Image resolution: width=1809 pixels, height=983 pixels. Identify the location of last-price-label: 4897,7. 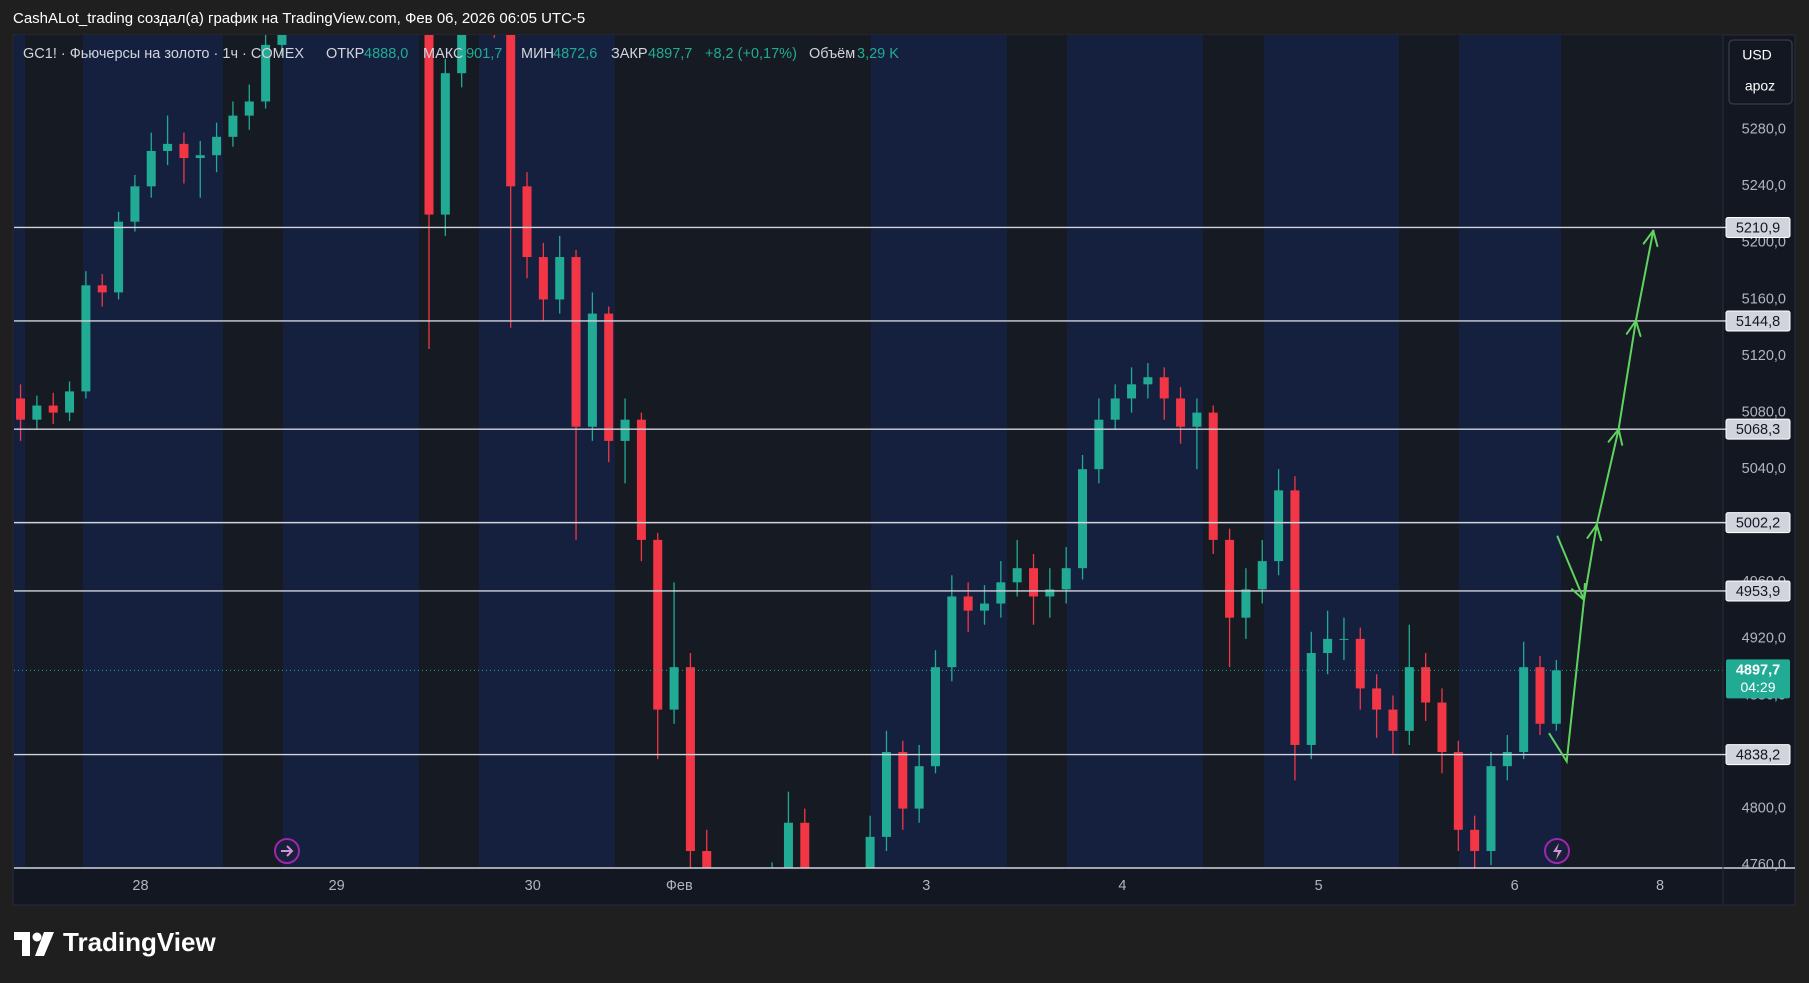
(1758, 670).